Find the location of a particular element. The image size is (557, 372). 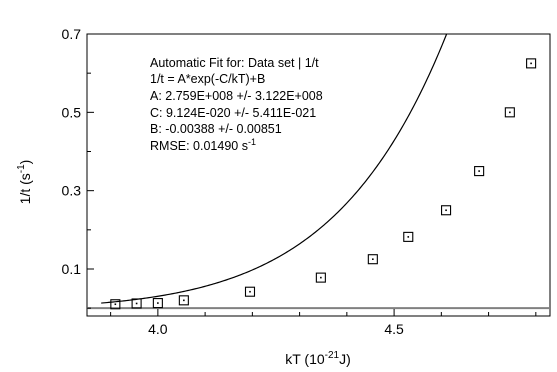

x-axis-title-tail: J) is located at coordinates (345, 359).